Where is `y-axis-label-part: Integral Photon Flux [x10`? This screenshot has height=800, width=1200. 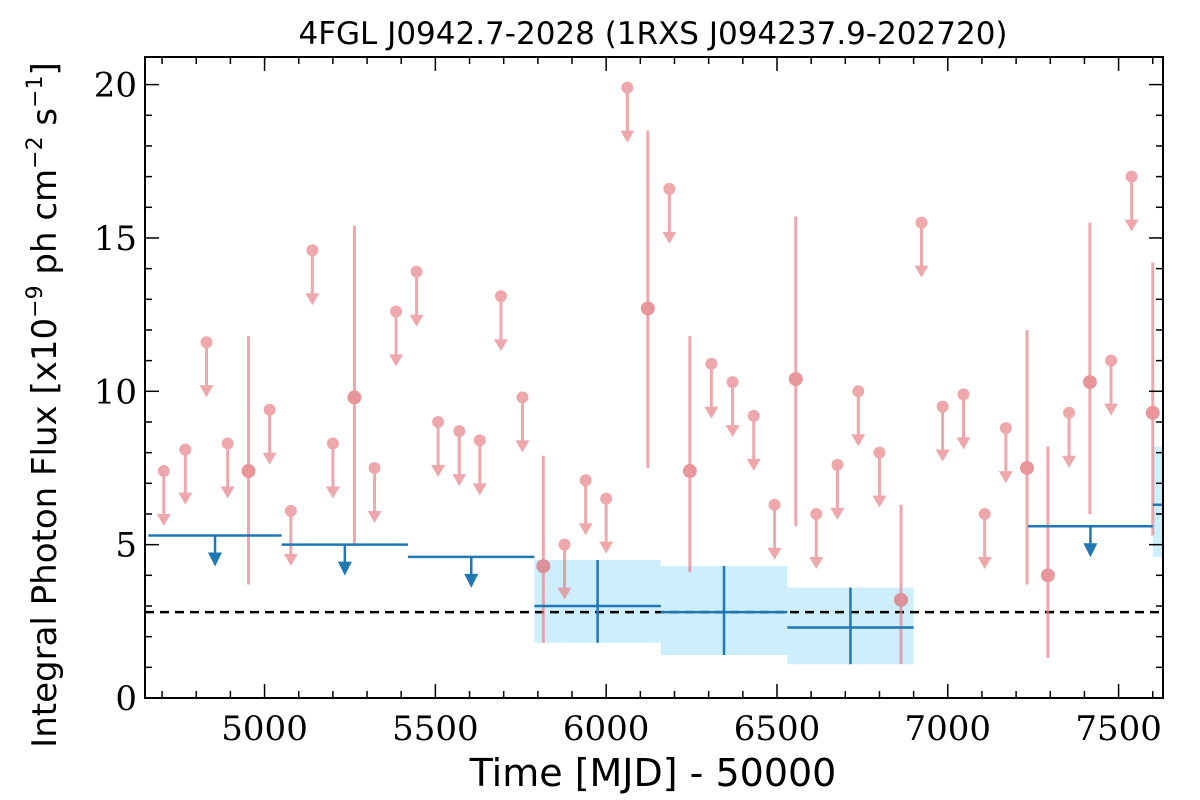
y-axis-label-part: Integral Photon Flux [x10 is located at coordinates (45, 533).